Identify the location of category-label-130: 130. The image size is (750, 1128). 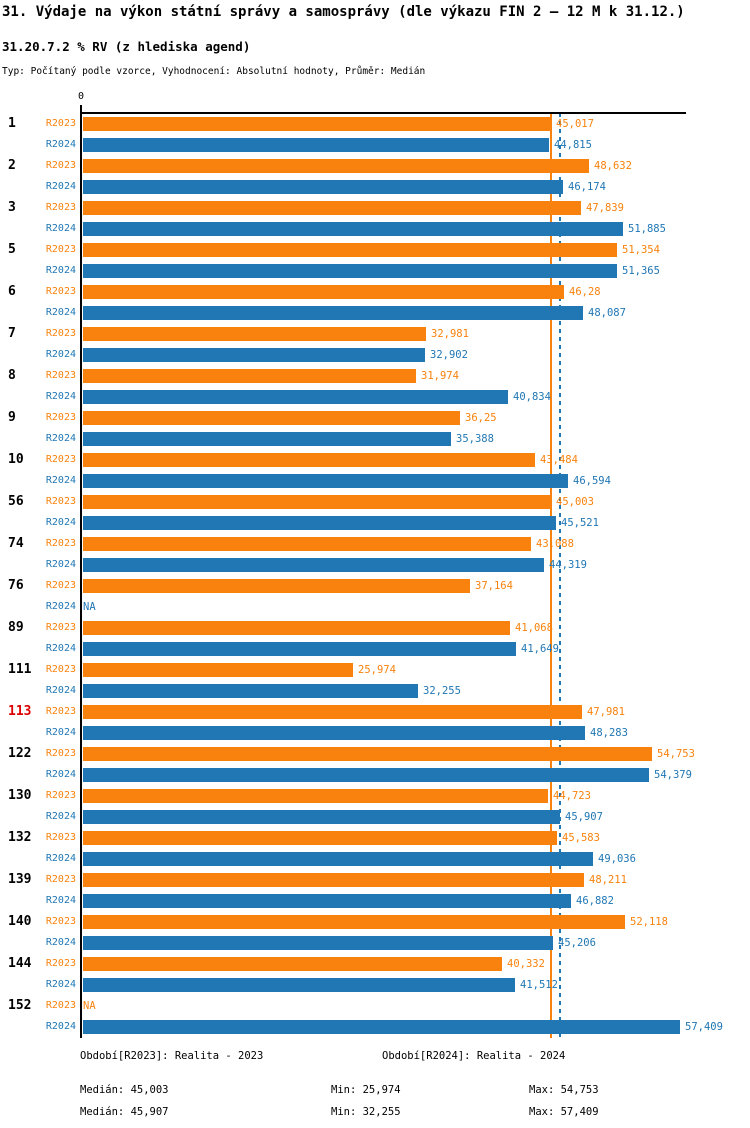
(20, 795).